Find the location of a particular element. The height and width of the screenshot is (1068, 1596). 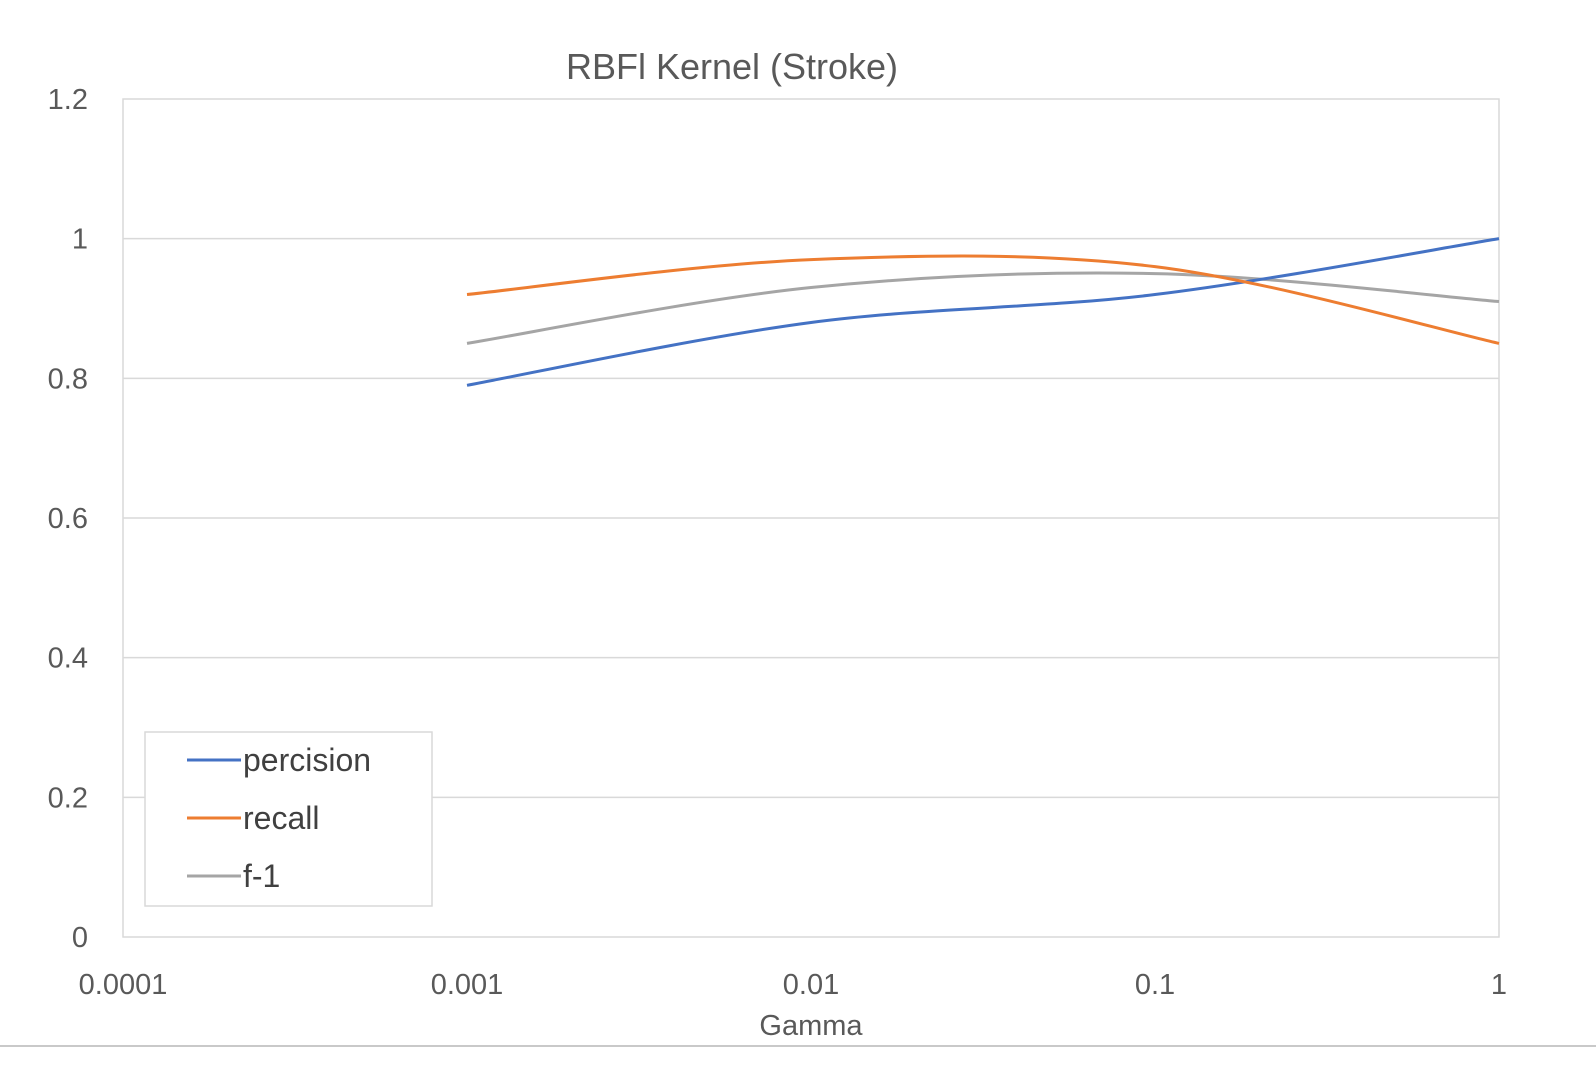

y-tick-label: 0.2 is located at coordinates (68, 798).